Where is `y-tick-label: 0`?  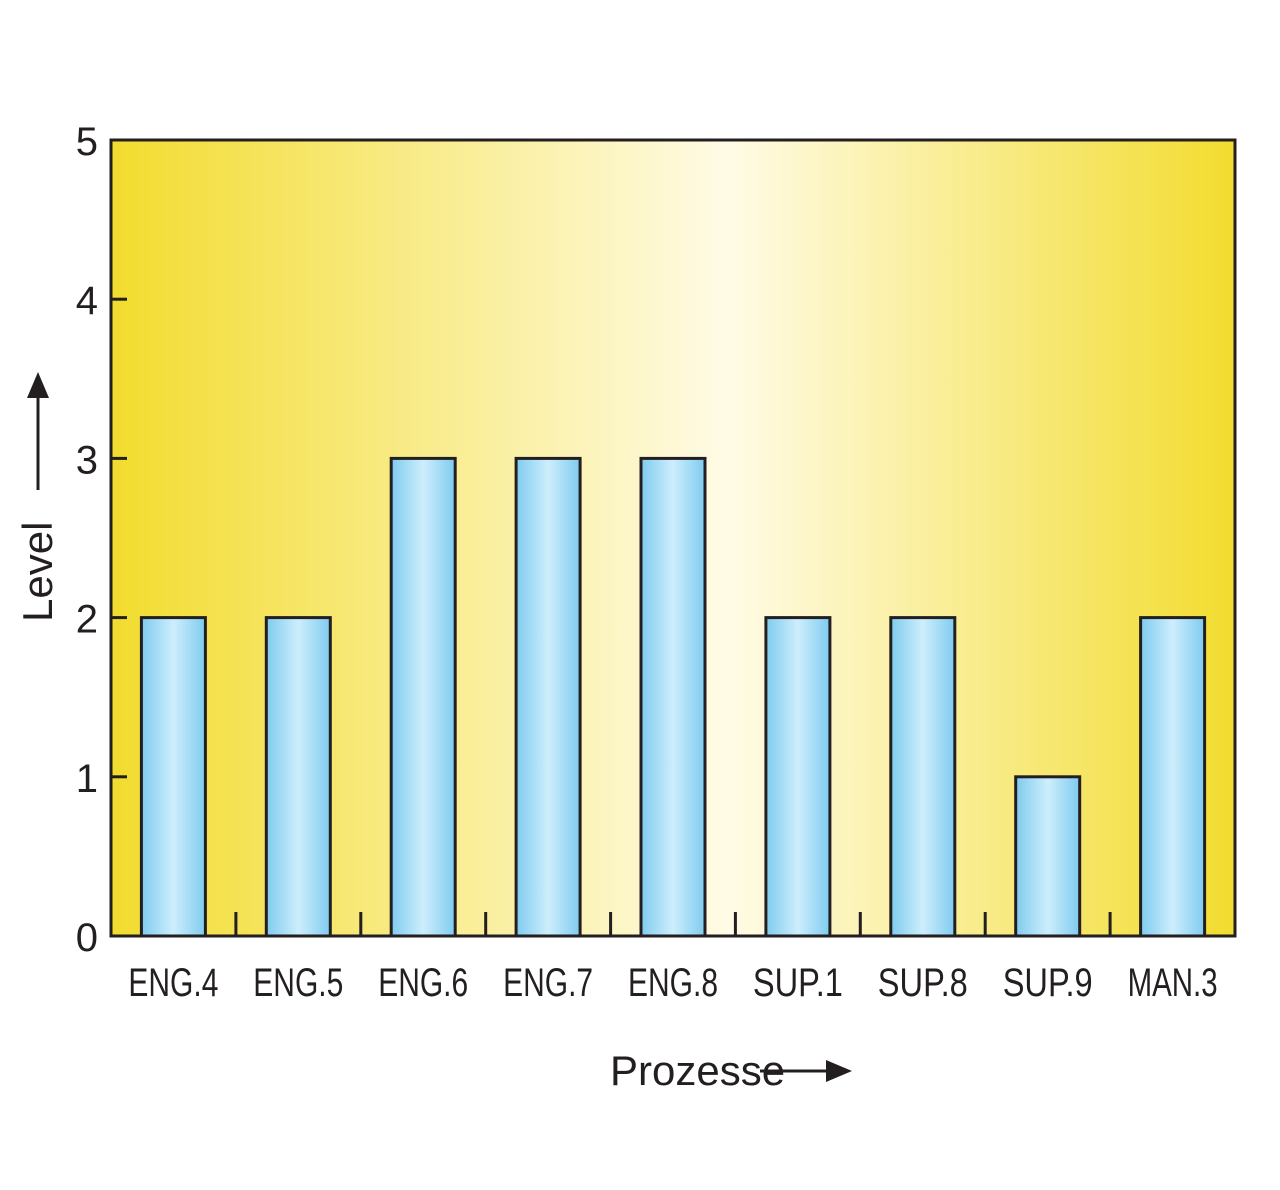
y-tick-label: 0 is located at coordinates (87, 938).